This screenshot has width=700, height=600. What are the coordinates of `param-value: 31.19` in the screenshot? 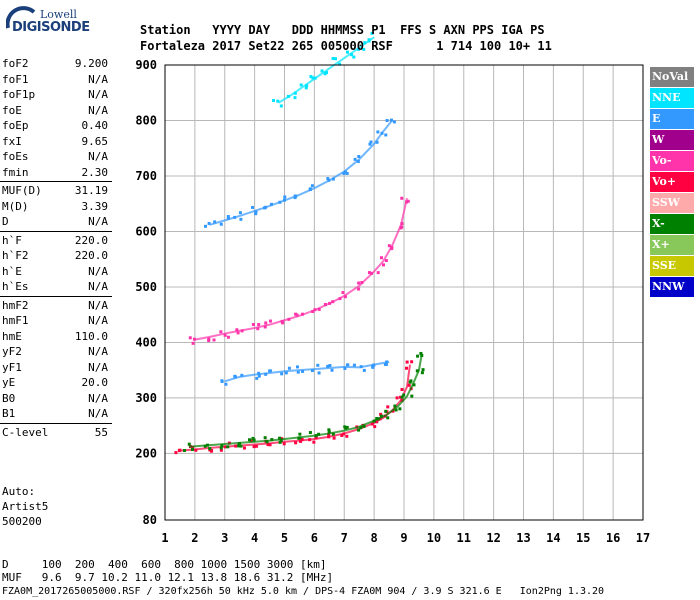 It's located at (91, 190).